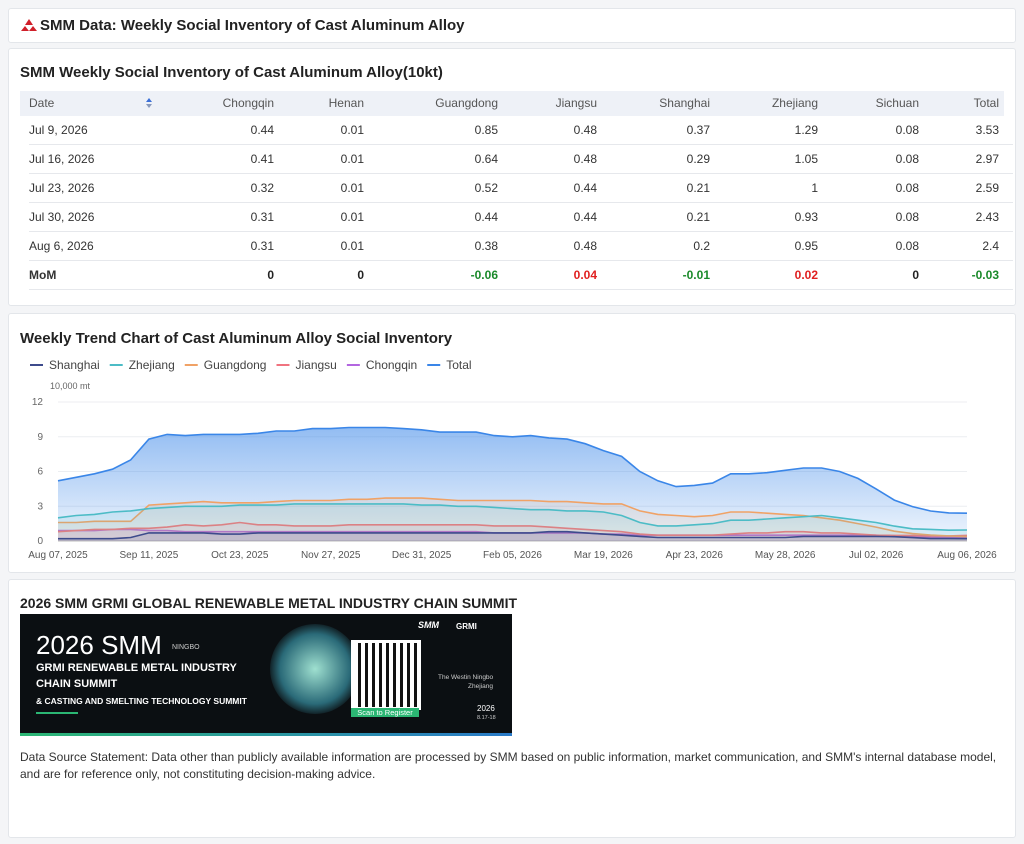 Image resolution: width=1024 pixels, height=844 pixels. I want to click on table-cell: 2.4, so click(990, 246).